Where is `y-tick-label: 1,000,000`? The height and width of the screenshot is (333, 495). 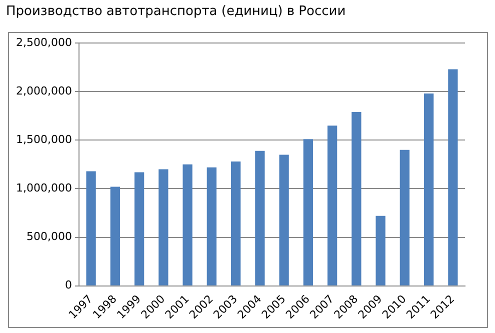
y-tick-label: 1,000,000 is located at coordinates (44, 188).